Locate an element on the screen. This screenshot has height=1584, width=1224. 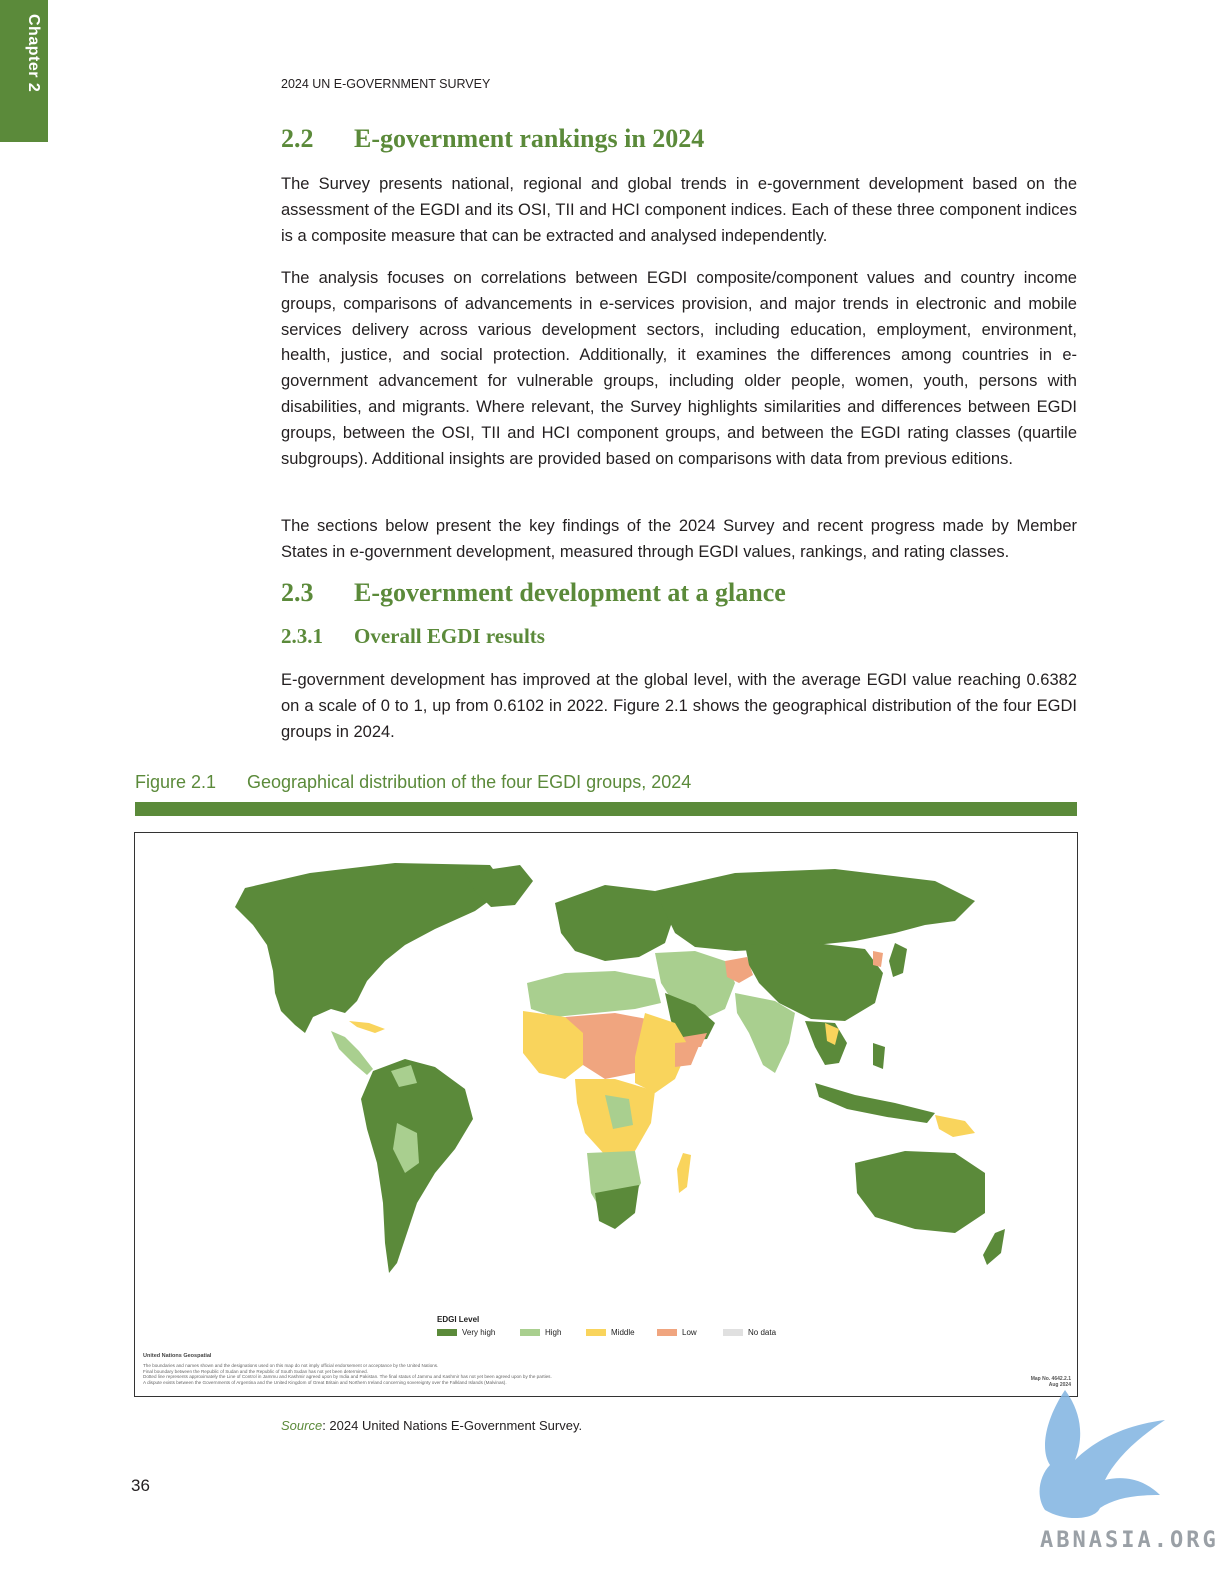
east-africa is located at coordinates (662, 1053).